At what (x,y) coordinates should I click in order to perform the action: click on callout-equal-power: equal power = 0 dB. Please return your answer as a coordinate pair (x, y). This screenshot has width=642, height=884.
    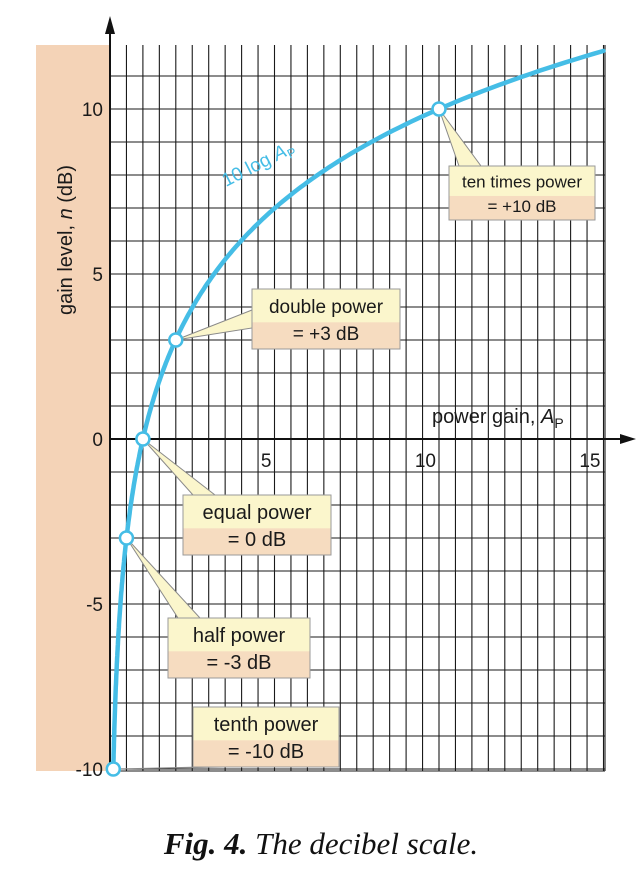
    Looking at the image, I should click on (237, 497).